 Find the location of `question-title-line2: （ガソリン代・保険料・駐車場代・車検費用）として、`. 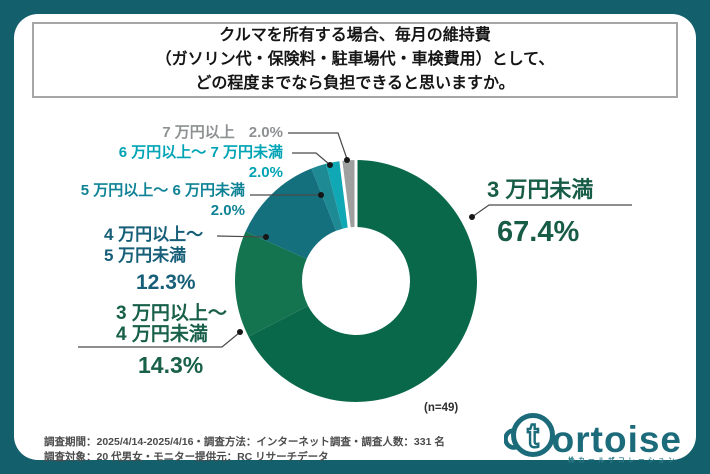

question-title-line2: （ガソリン代・保険料・駐車場代・車検費用）として、 is located at coordinates (355, 59).